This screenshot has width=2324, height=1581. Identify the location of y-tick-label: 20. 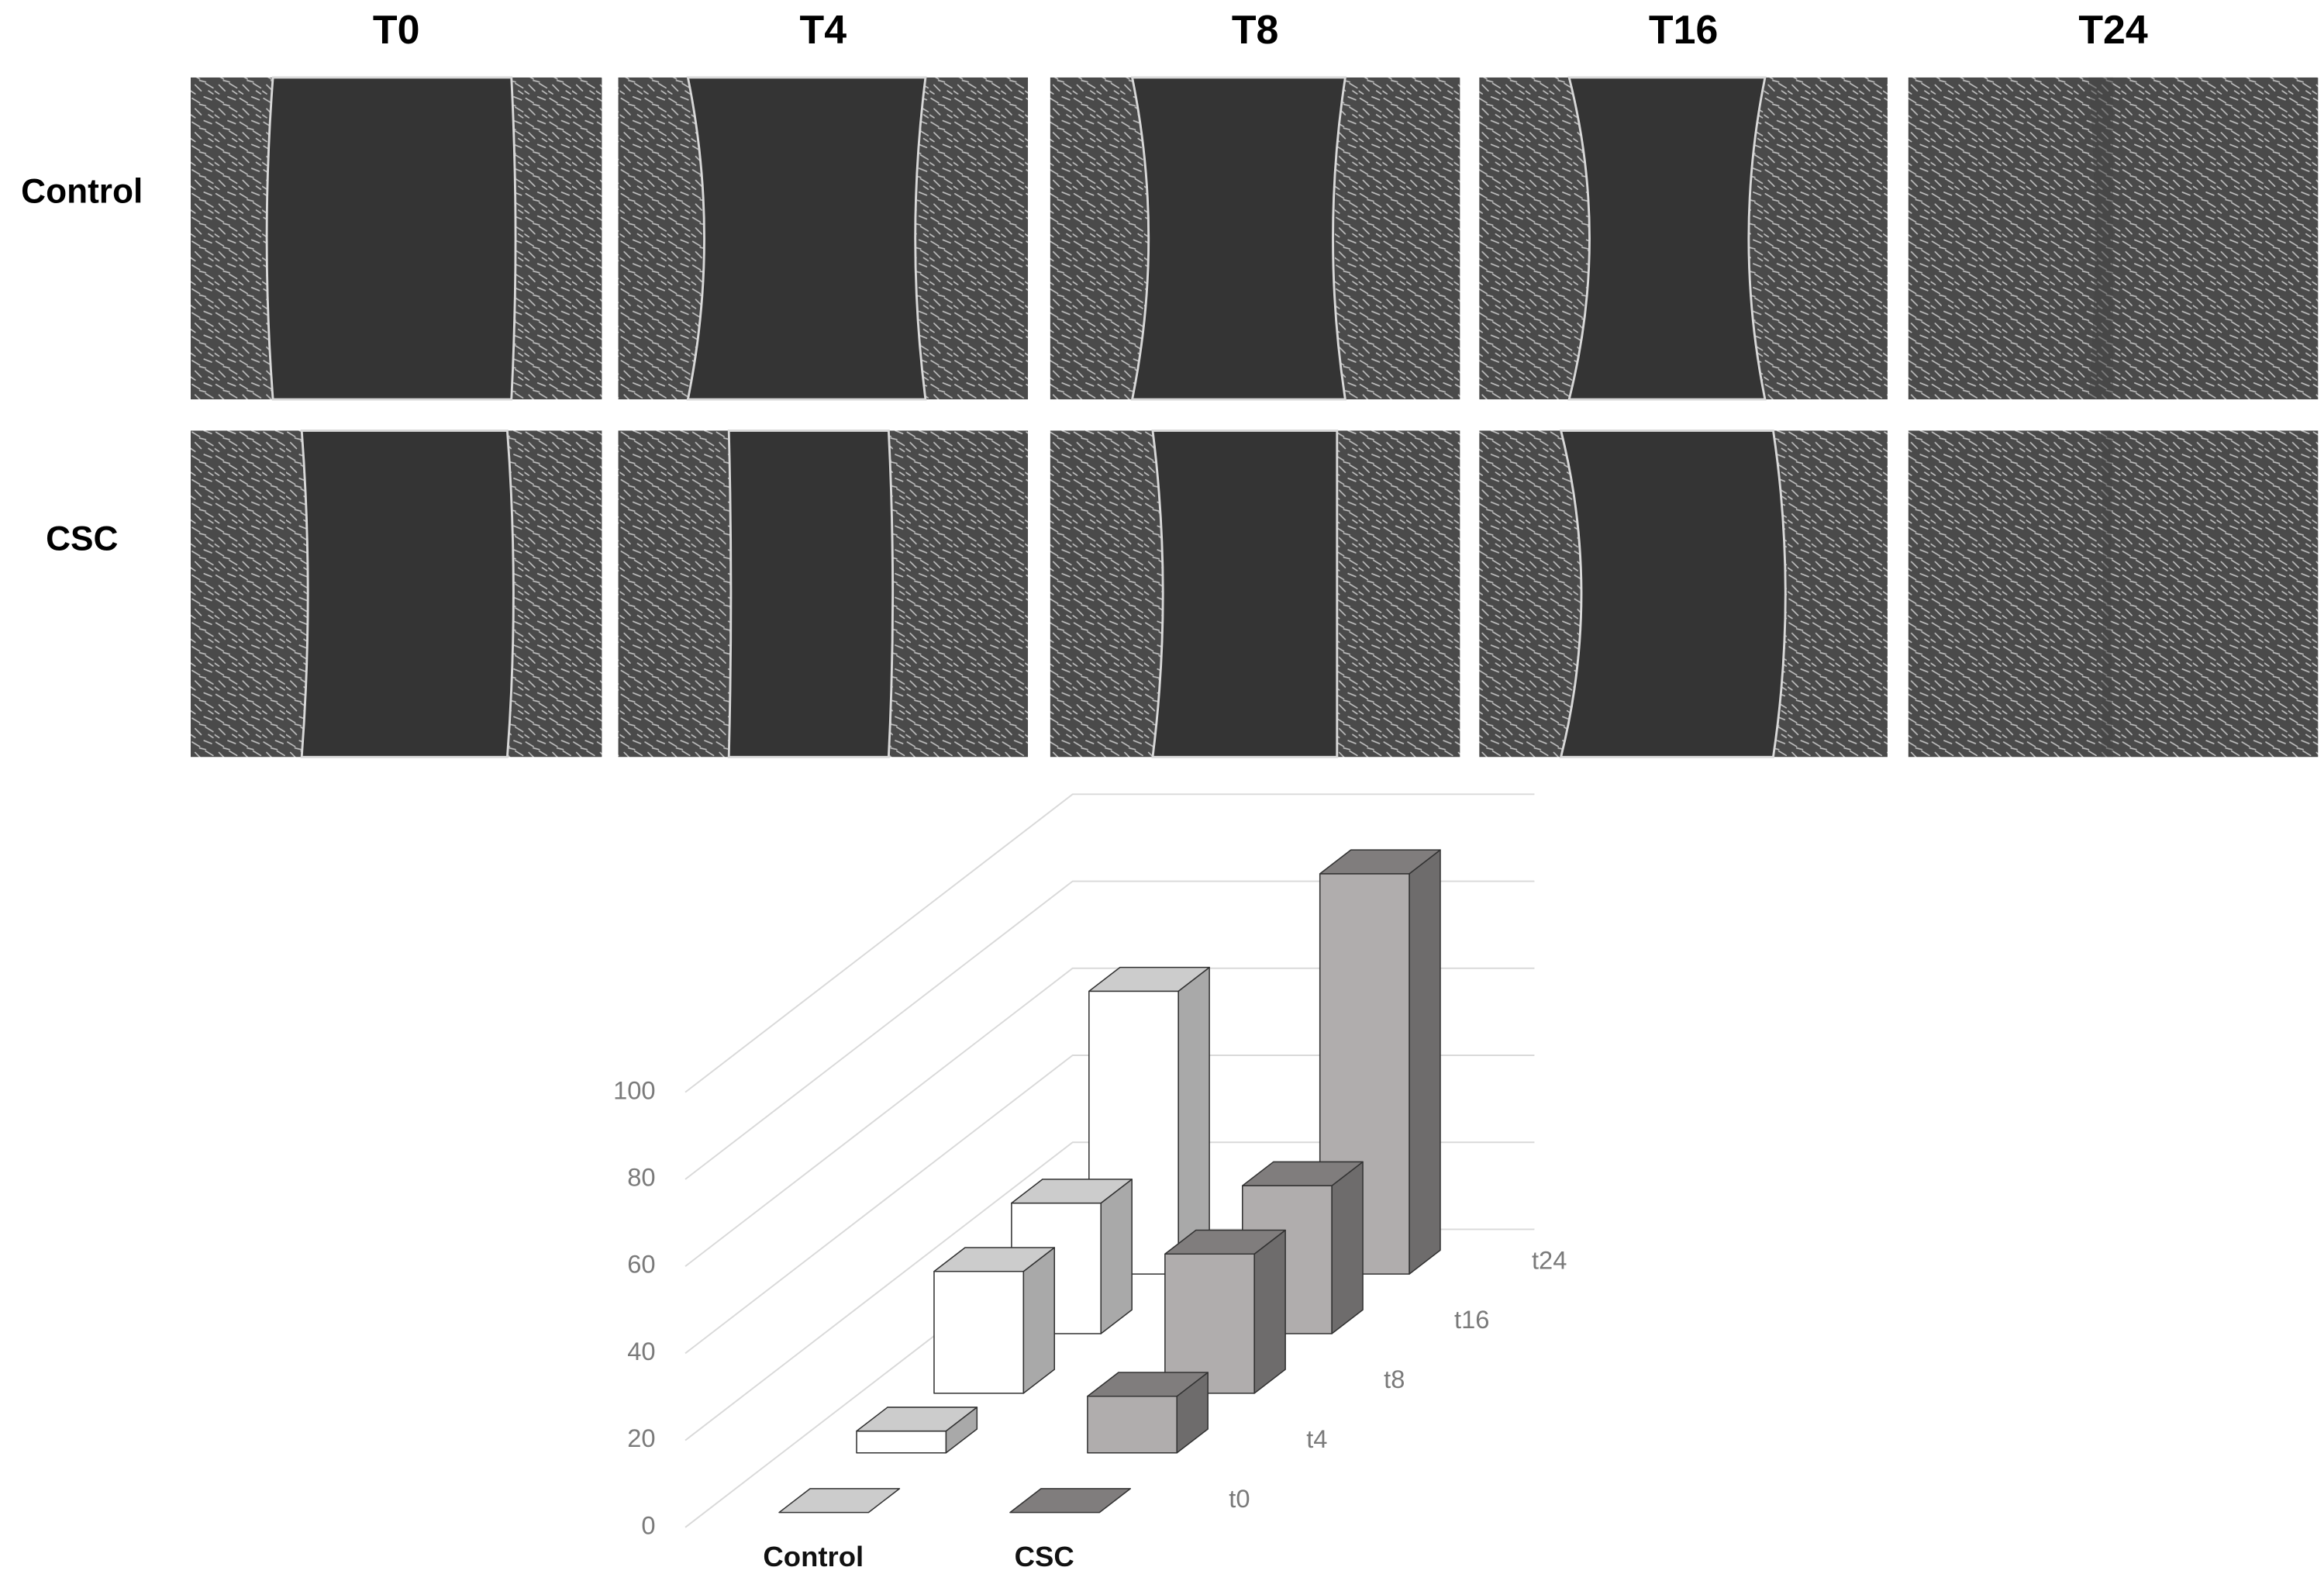
(641, 1438).